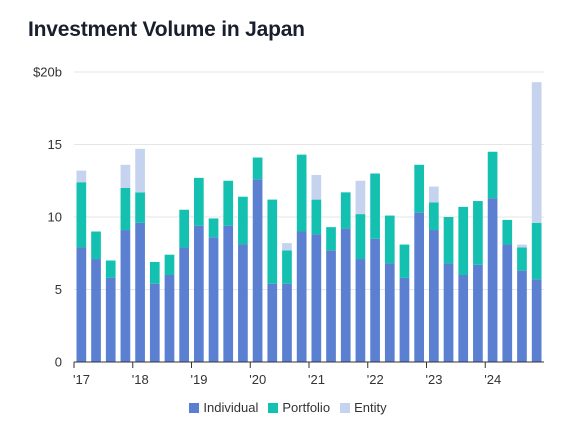  What do you see at coordinates (194, 407) in the screenshot?
I see `legend-swatch-individual` at bounding box center [194, 407].